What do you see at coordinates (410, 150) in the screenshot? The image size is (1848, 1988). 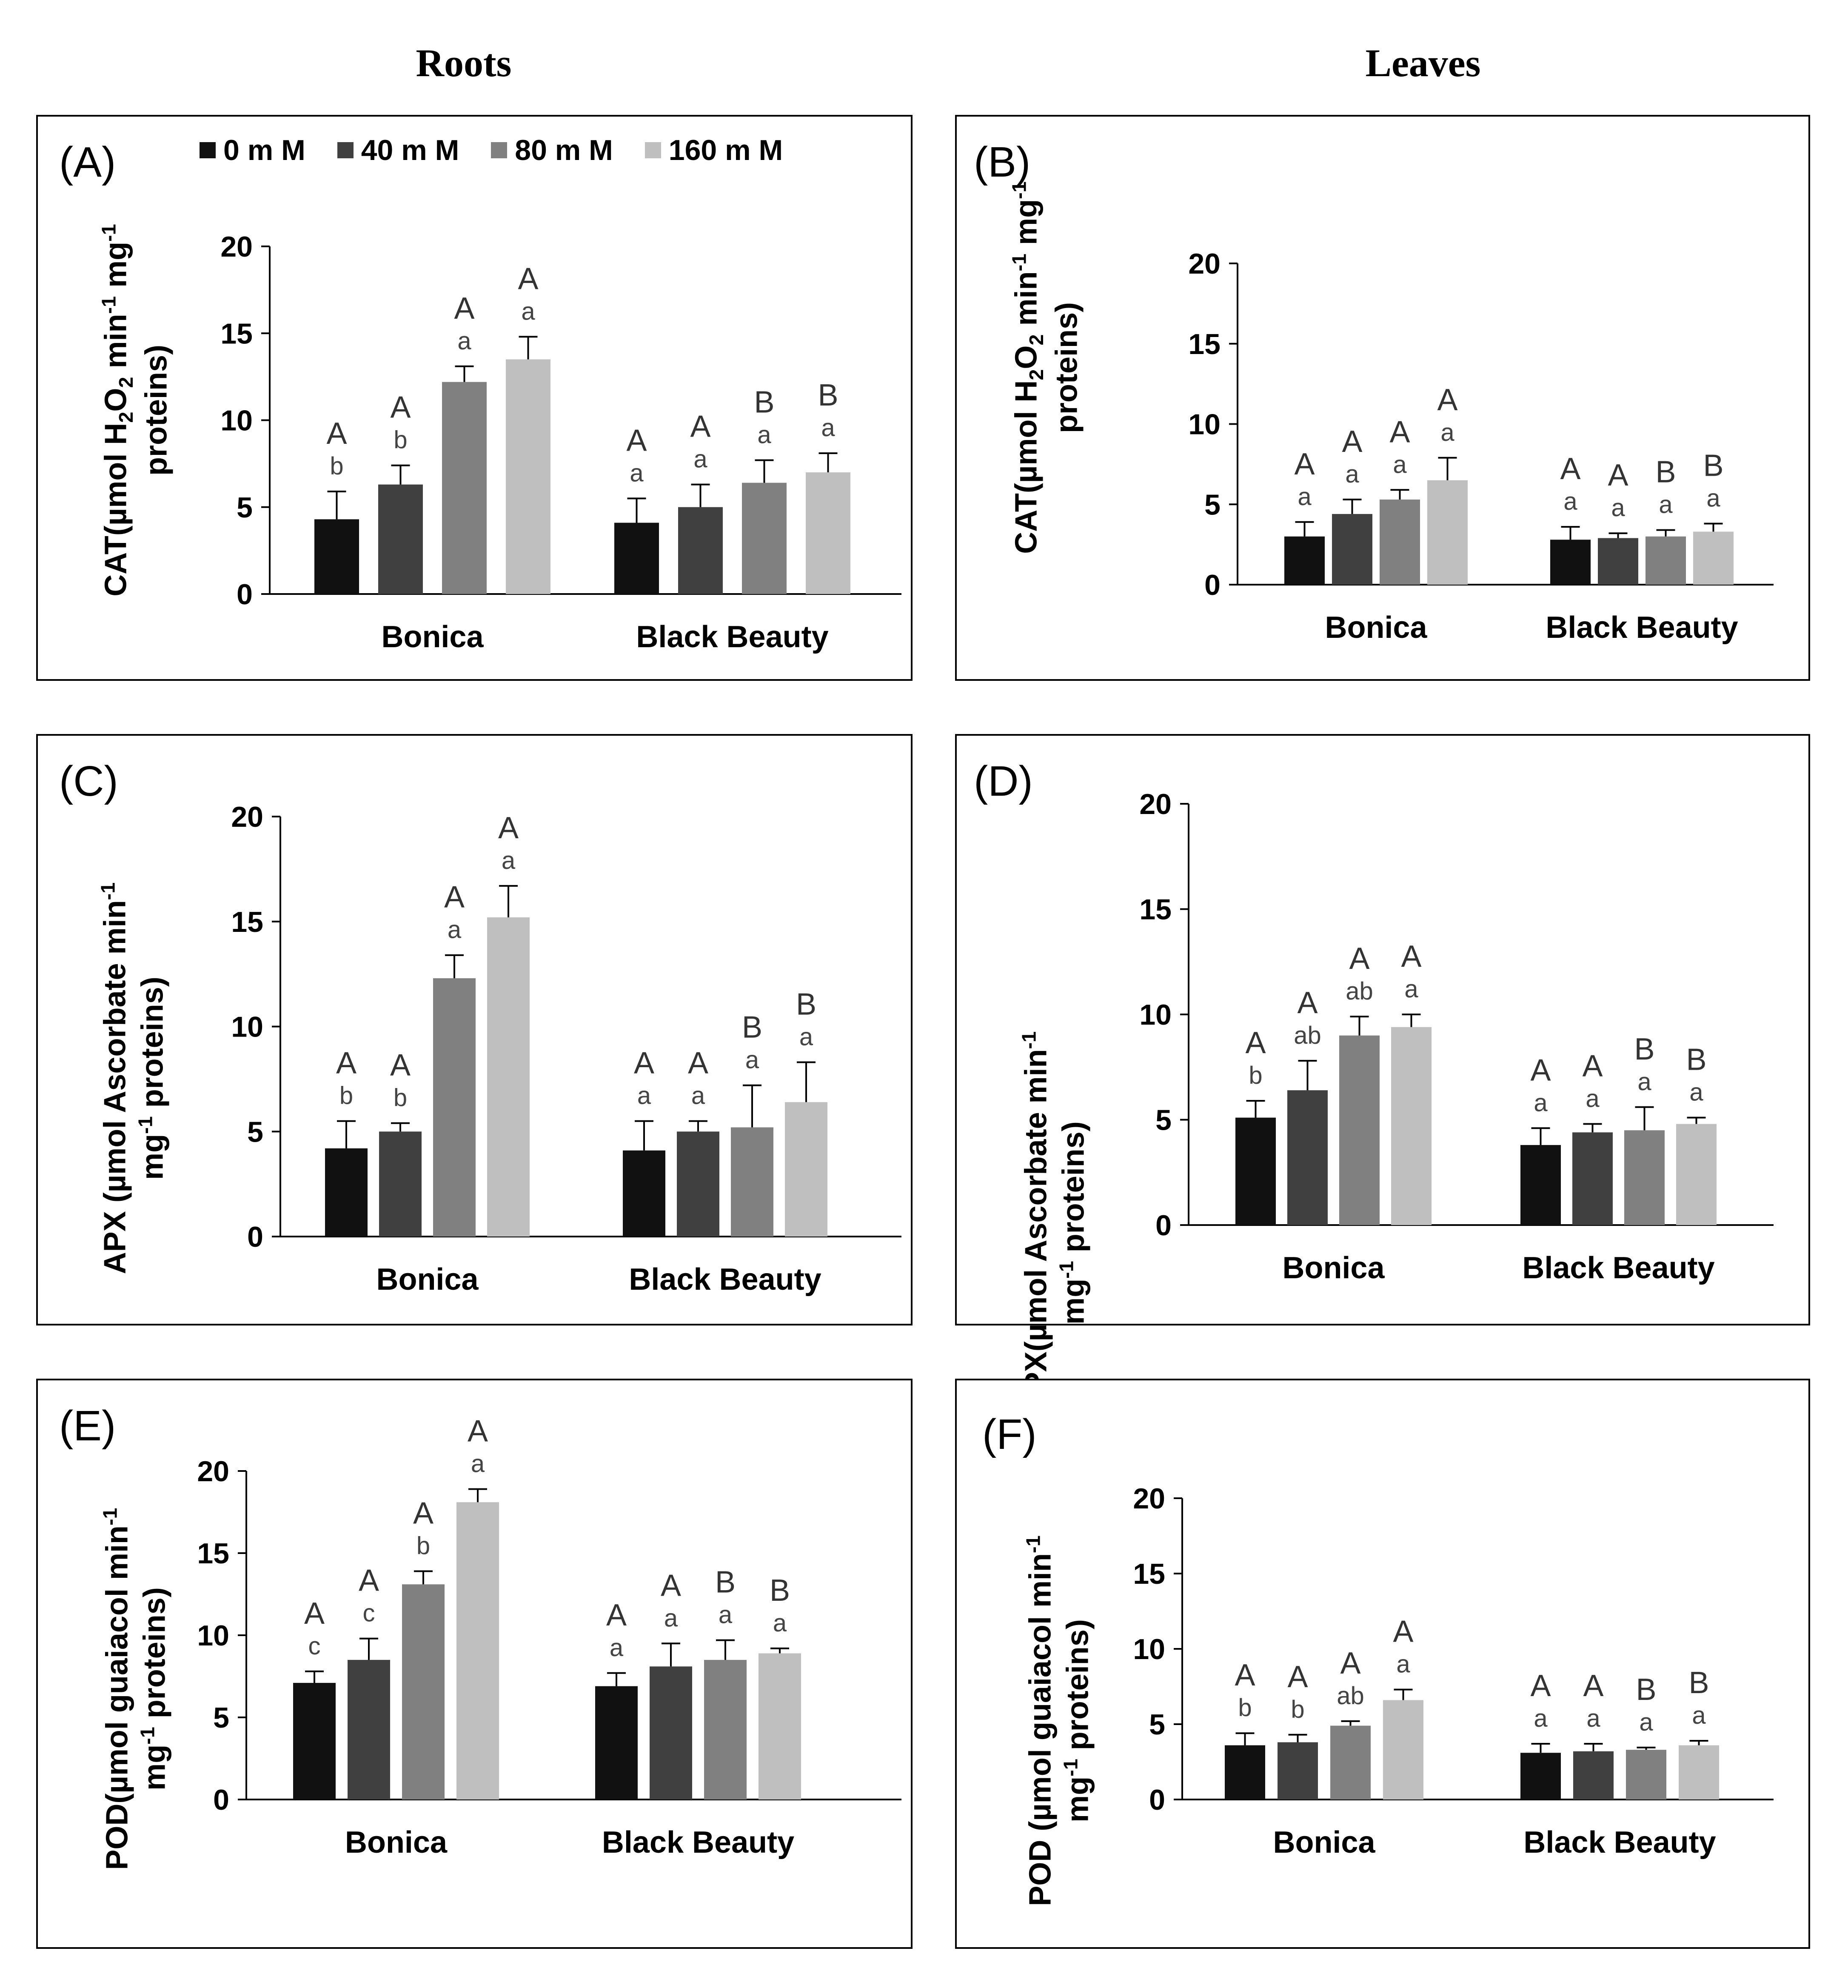 I see `legend-label: 40 m M` at bounding box center [410, 150].